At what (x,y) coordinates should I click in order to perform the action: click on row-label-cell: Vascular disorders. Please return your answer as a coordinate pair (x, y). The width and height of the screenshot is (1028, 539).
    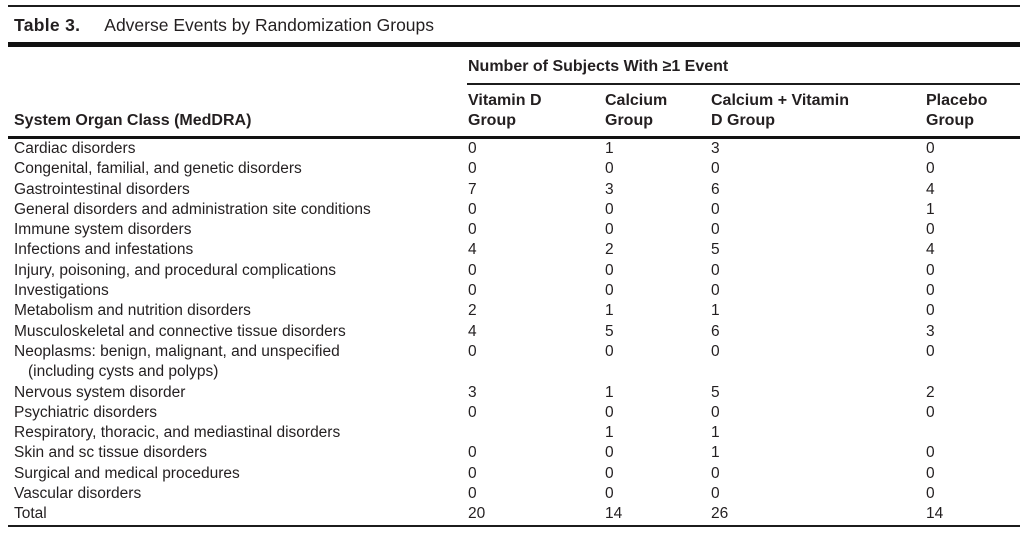
    Looking at the image, I should click on (237, 494).